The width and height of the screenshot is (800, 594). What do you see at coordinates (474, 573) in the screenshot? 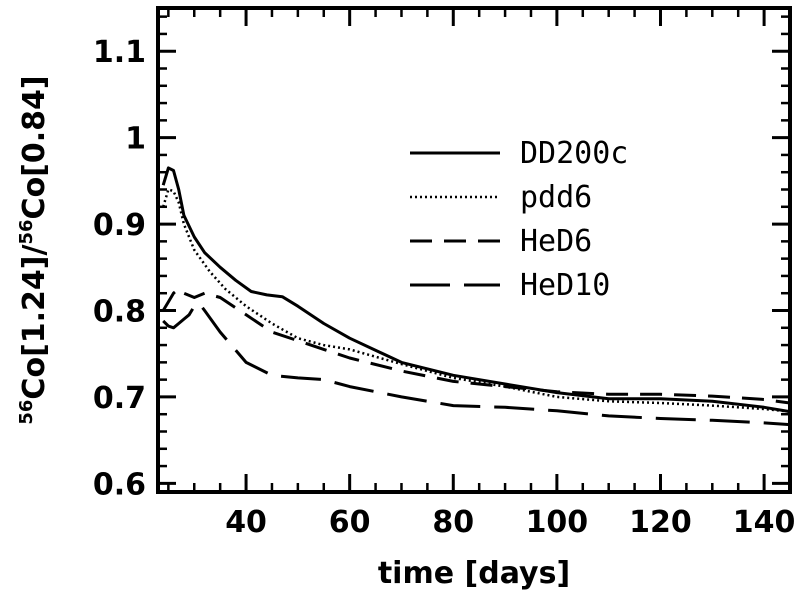
I see `x-axis-label: time [days]` at bounding box center [474, 573].